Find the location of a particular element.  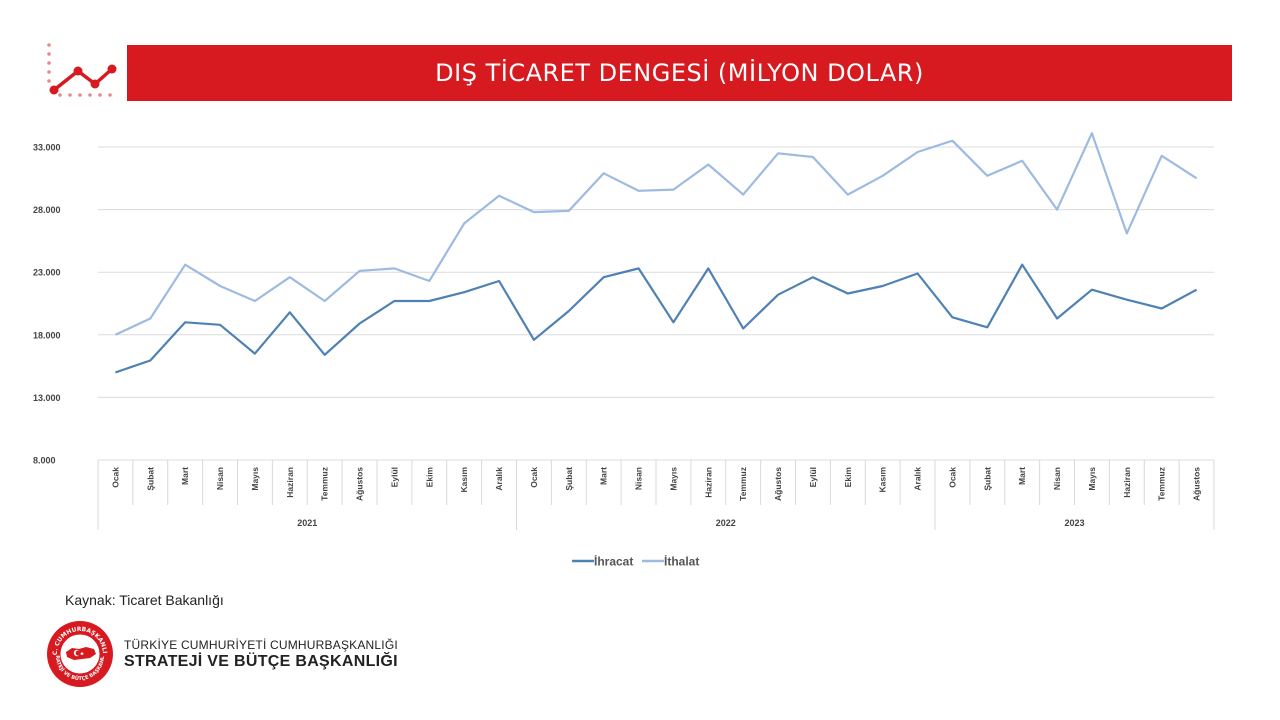

title-bar: DIŞ TİCARET DENGESİ (MİLYON DOLAR) is located at coordinates (679, 73).